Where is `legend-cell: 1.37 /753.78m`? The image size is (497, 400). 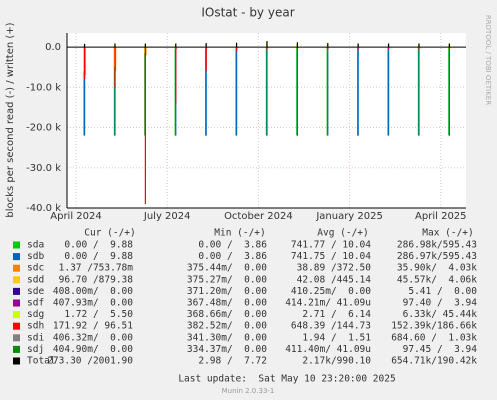 legend-cell: 1.37 /753.78m is located at coordinates (96, 268).